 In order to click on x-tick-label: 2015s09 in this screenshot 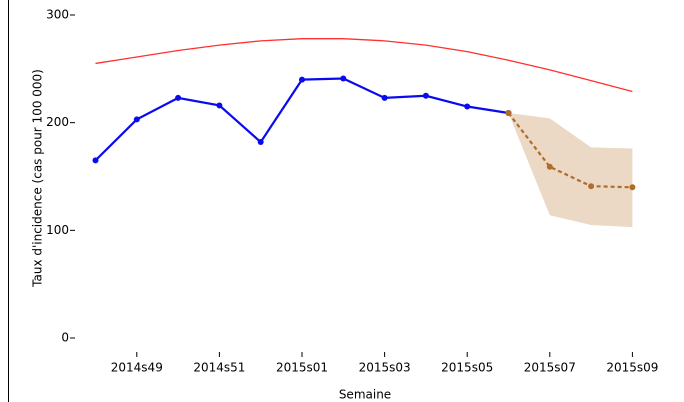, I will do `click(632, 368)`.